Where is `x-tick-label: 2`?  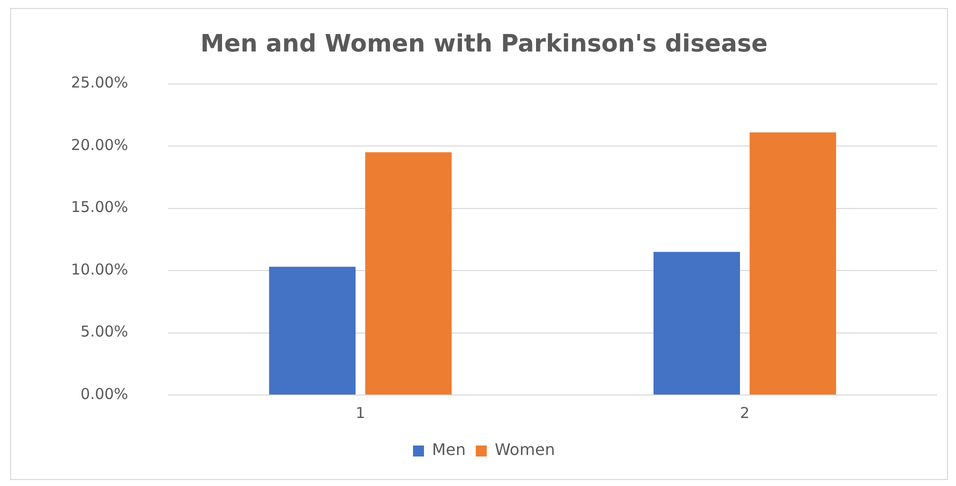
x-tick-label: 2 is located at coordinates (745, 413).